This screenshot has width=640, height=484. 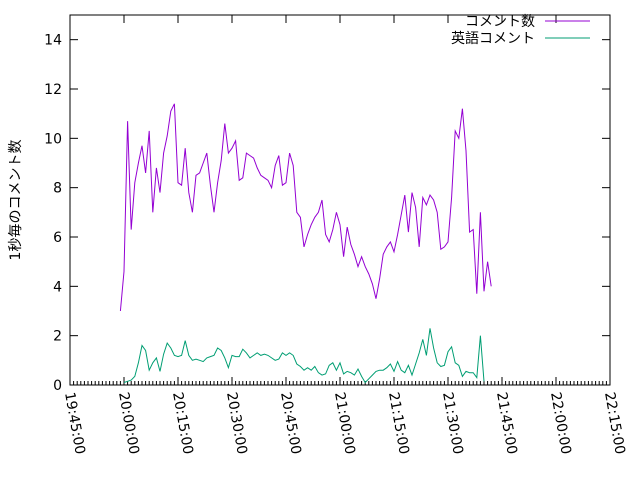 What do you see at coordinates (344, 423) in the screenshot?
I see `x-tick-label: 21:00:00` at bounding box center [344, 423].